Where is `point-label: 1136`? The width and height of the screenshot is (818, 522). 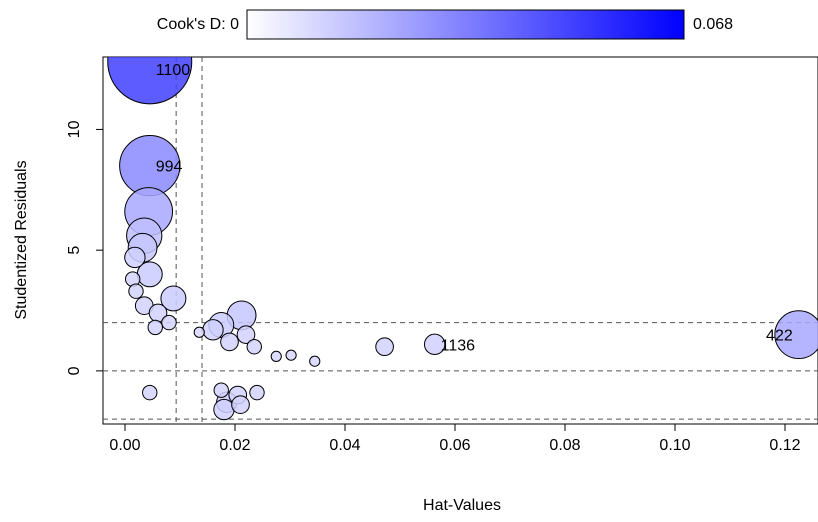 point-label: 1136 is located at coordinates (458, 345).